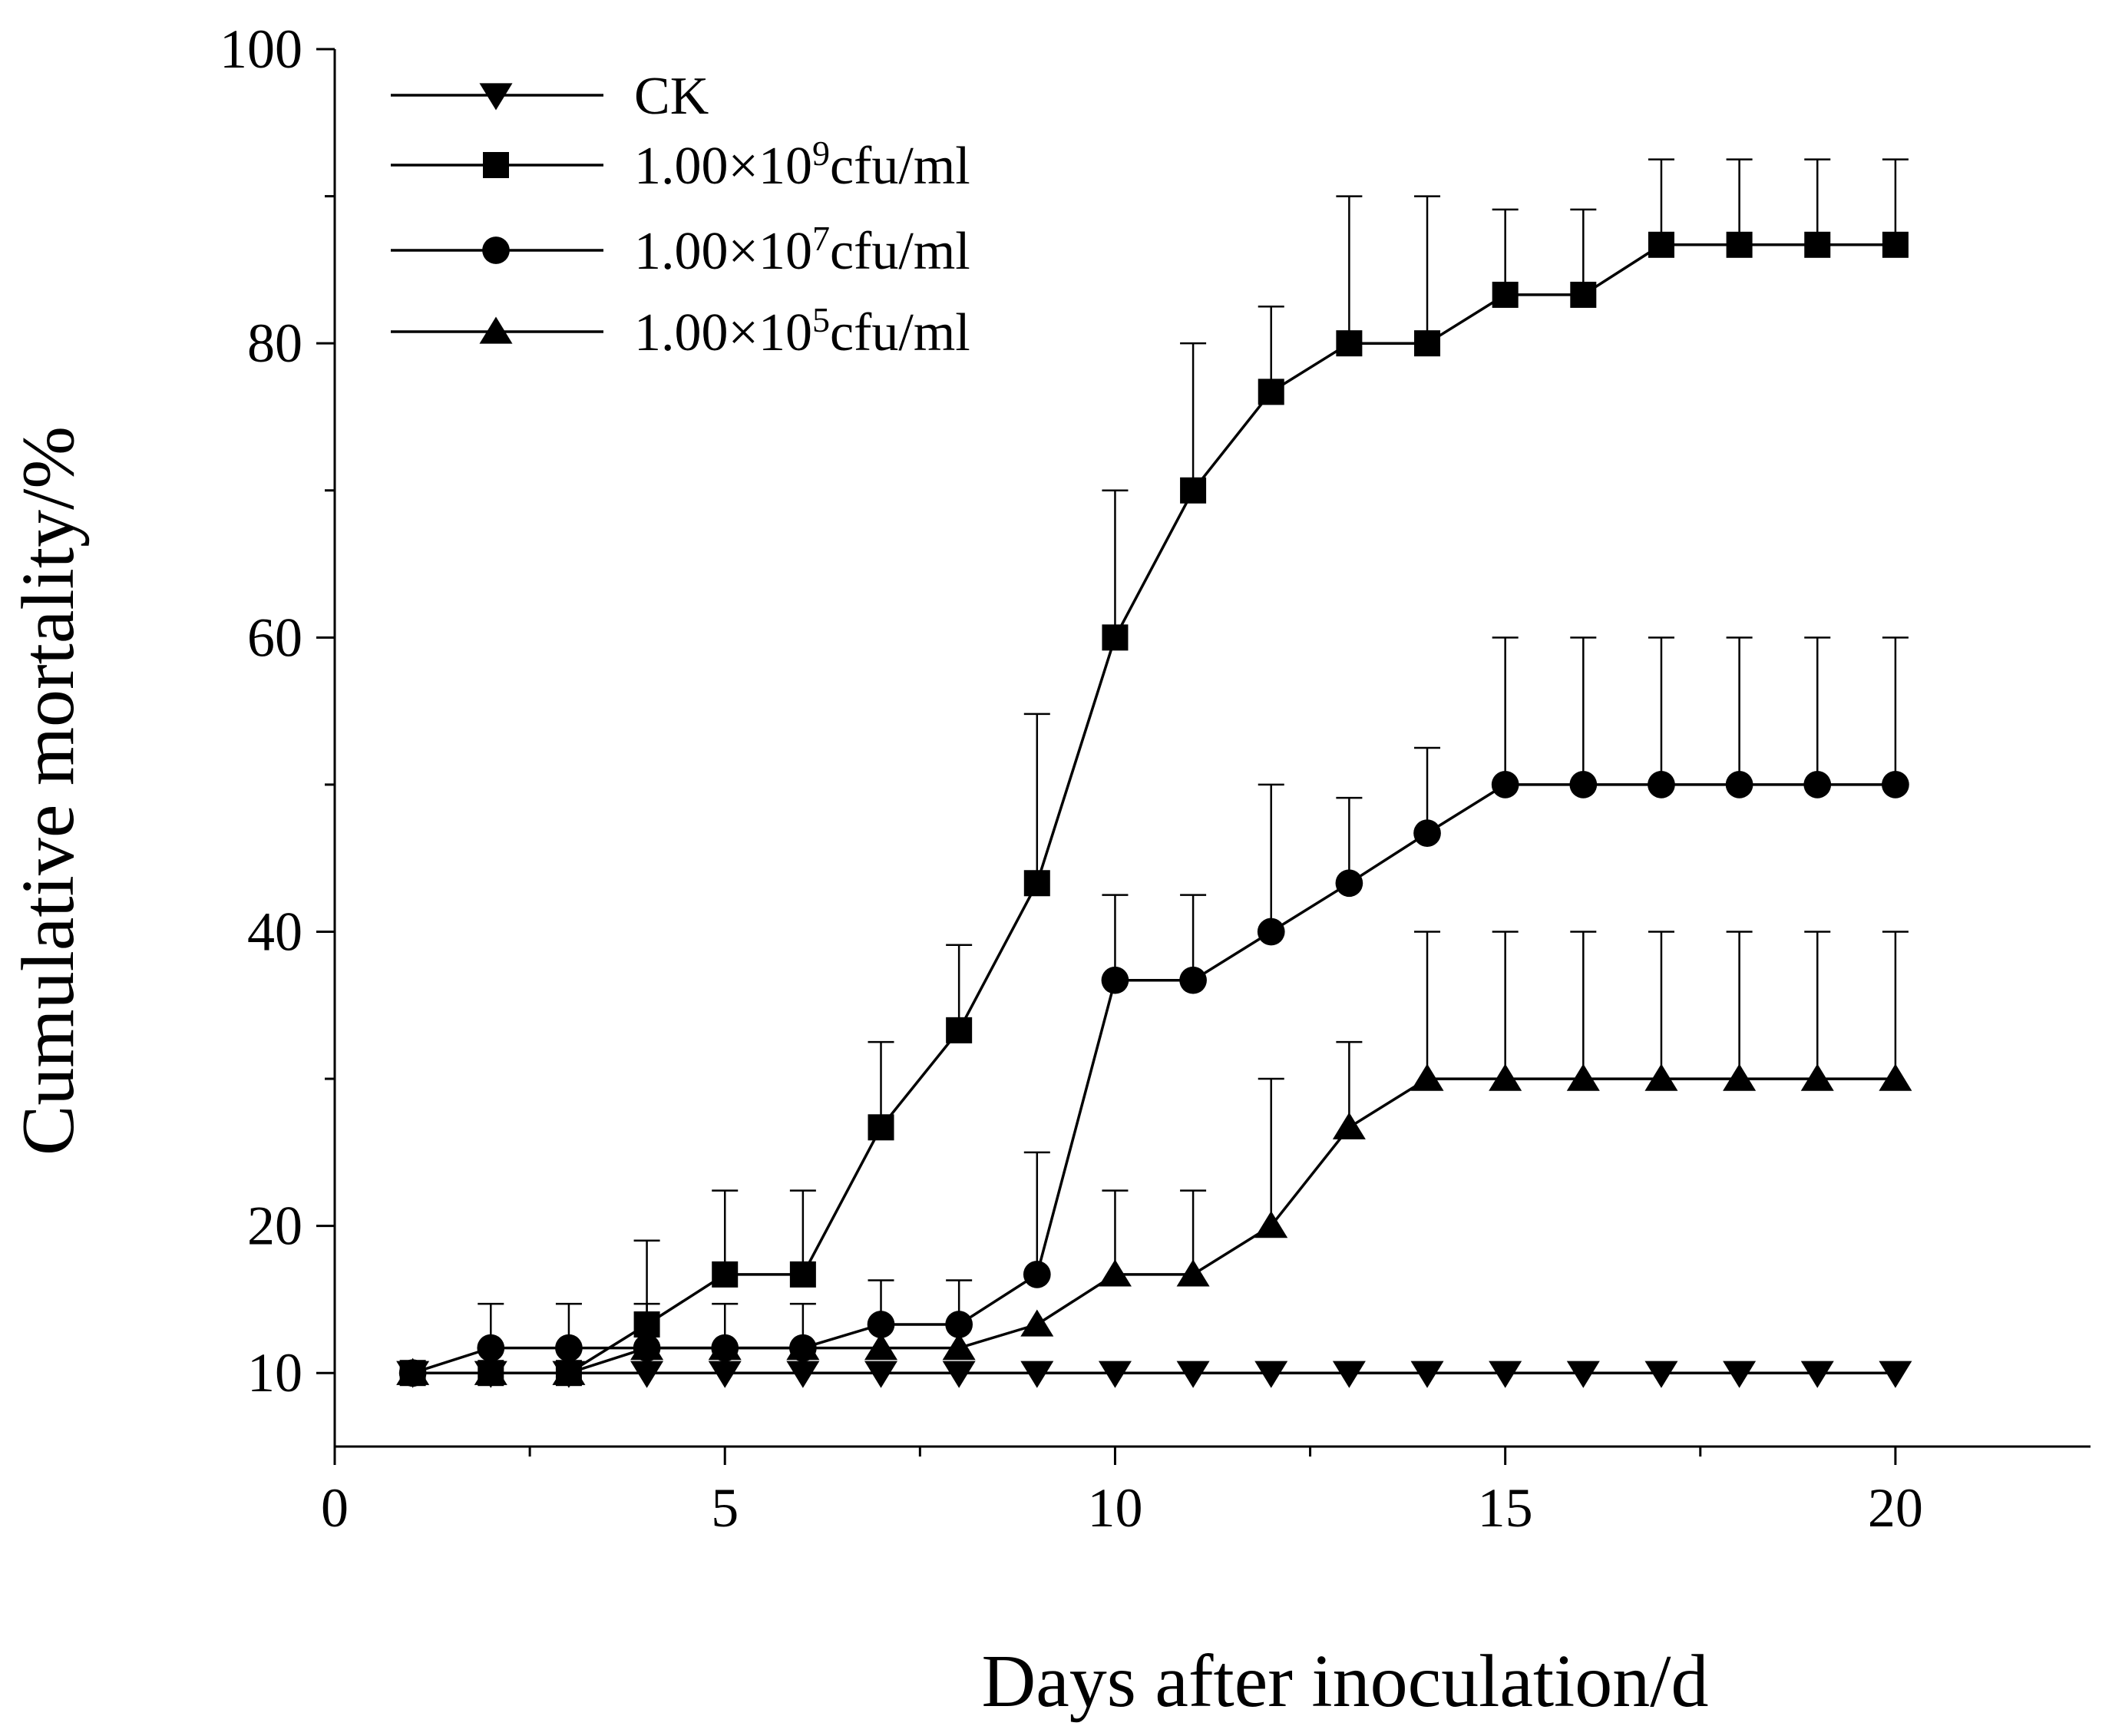 The height and width of the screenshot is (1736, 2112). Describe the element at coordinates (802, 250) in the screenshot. I see `legend-label: 1.00×107cfu/ml` at that location.